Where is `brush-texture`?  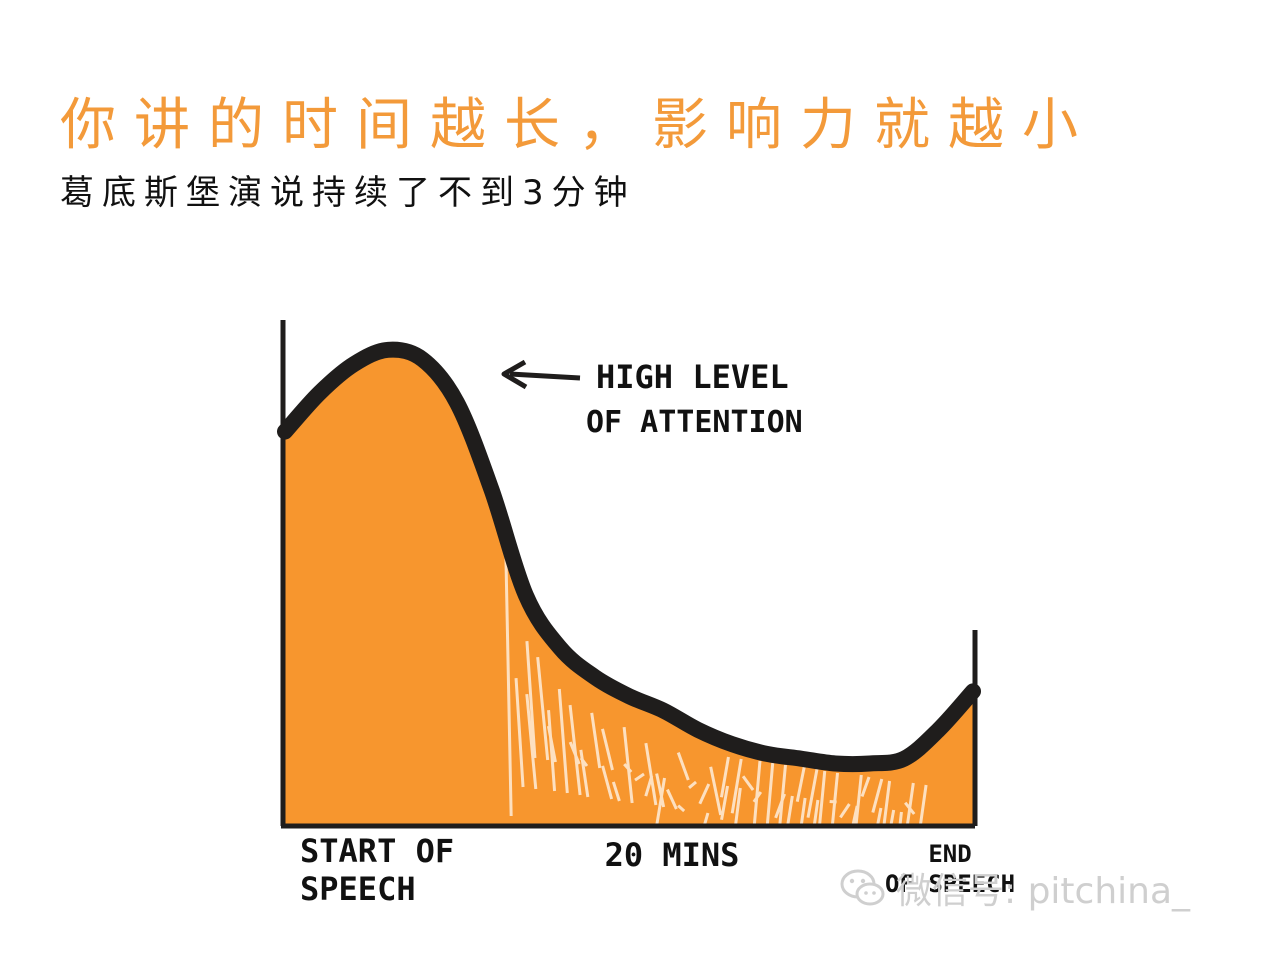
brush-texture is located at coordinates (715, 698).